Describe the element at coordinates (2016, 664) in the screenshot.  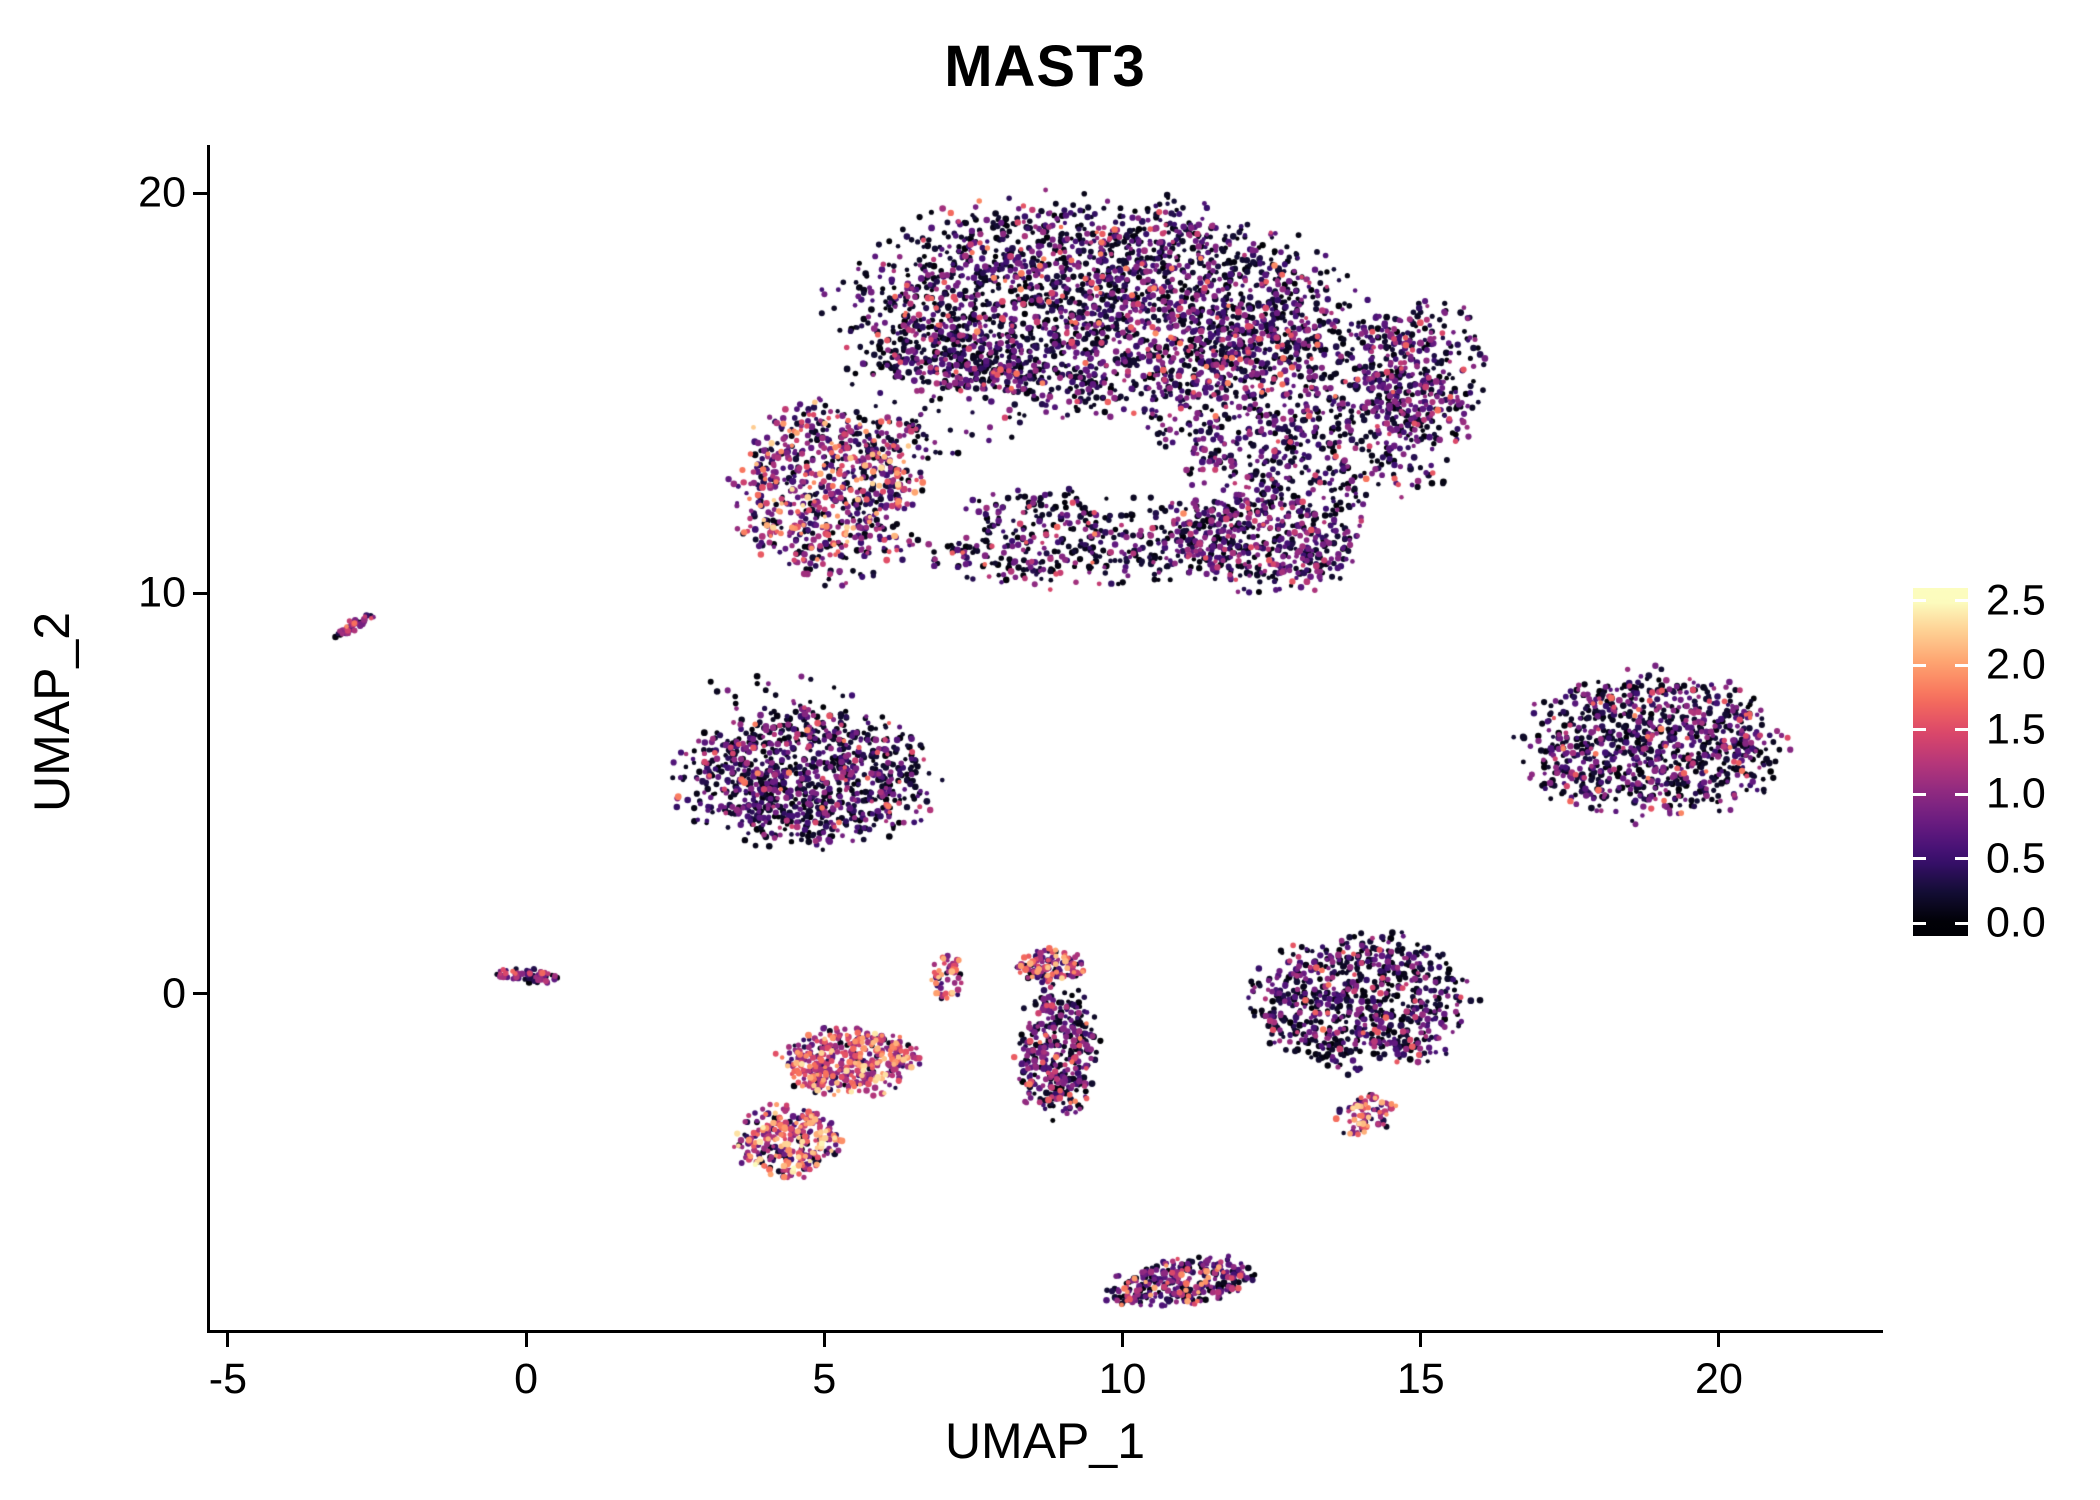
I see `colorbar-tick-label: 2.0` at that location.